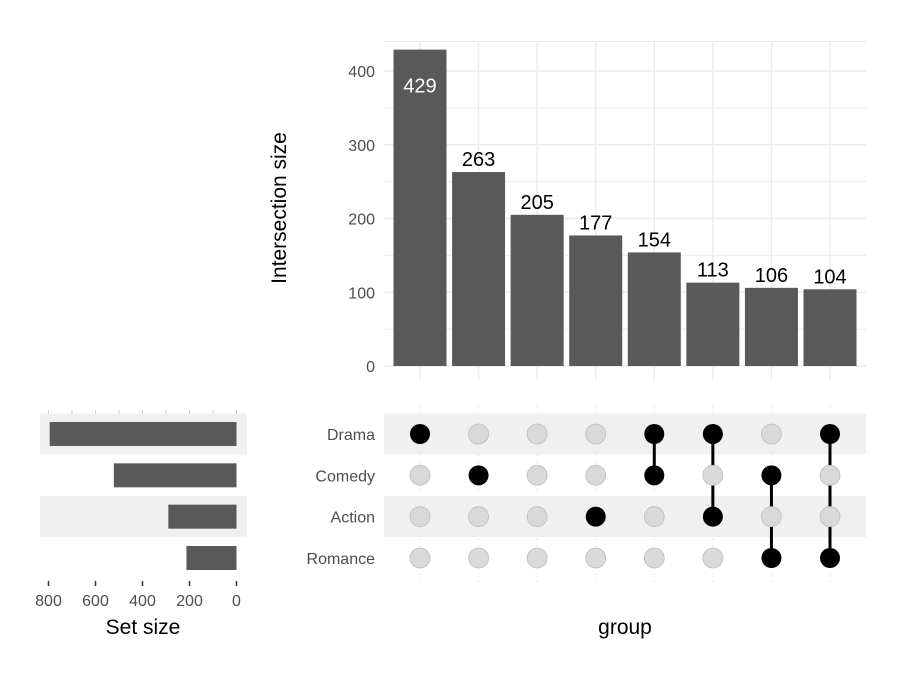 The image size is (900, 675). Describe the element at coordinates (48, 601) in the screenshot. I see `set-size-tick-label: 800` at that location.